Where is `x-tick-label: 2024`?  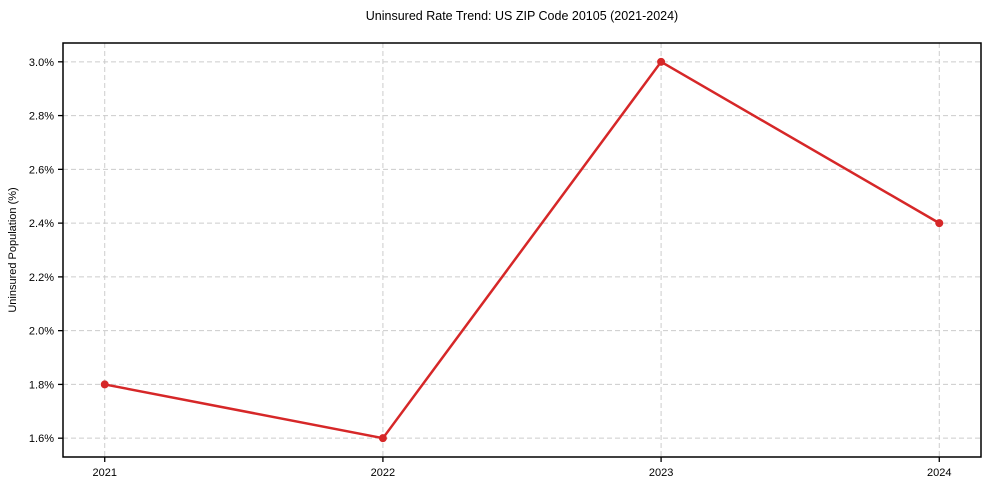 x-tick-label: 2024 is located at coordinates (939, 473).